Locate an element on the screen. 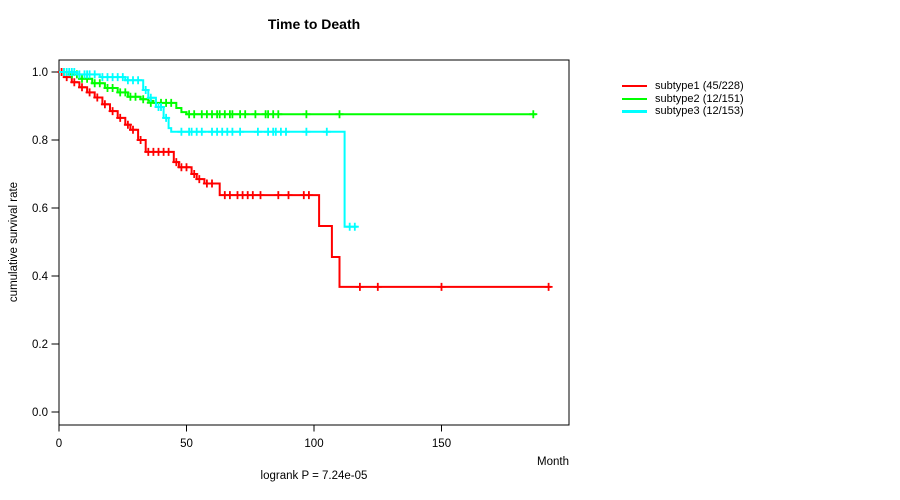  y-axis-tick-label: 0.8 is located at coordinates (40, 141).